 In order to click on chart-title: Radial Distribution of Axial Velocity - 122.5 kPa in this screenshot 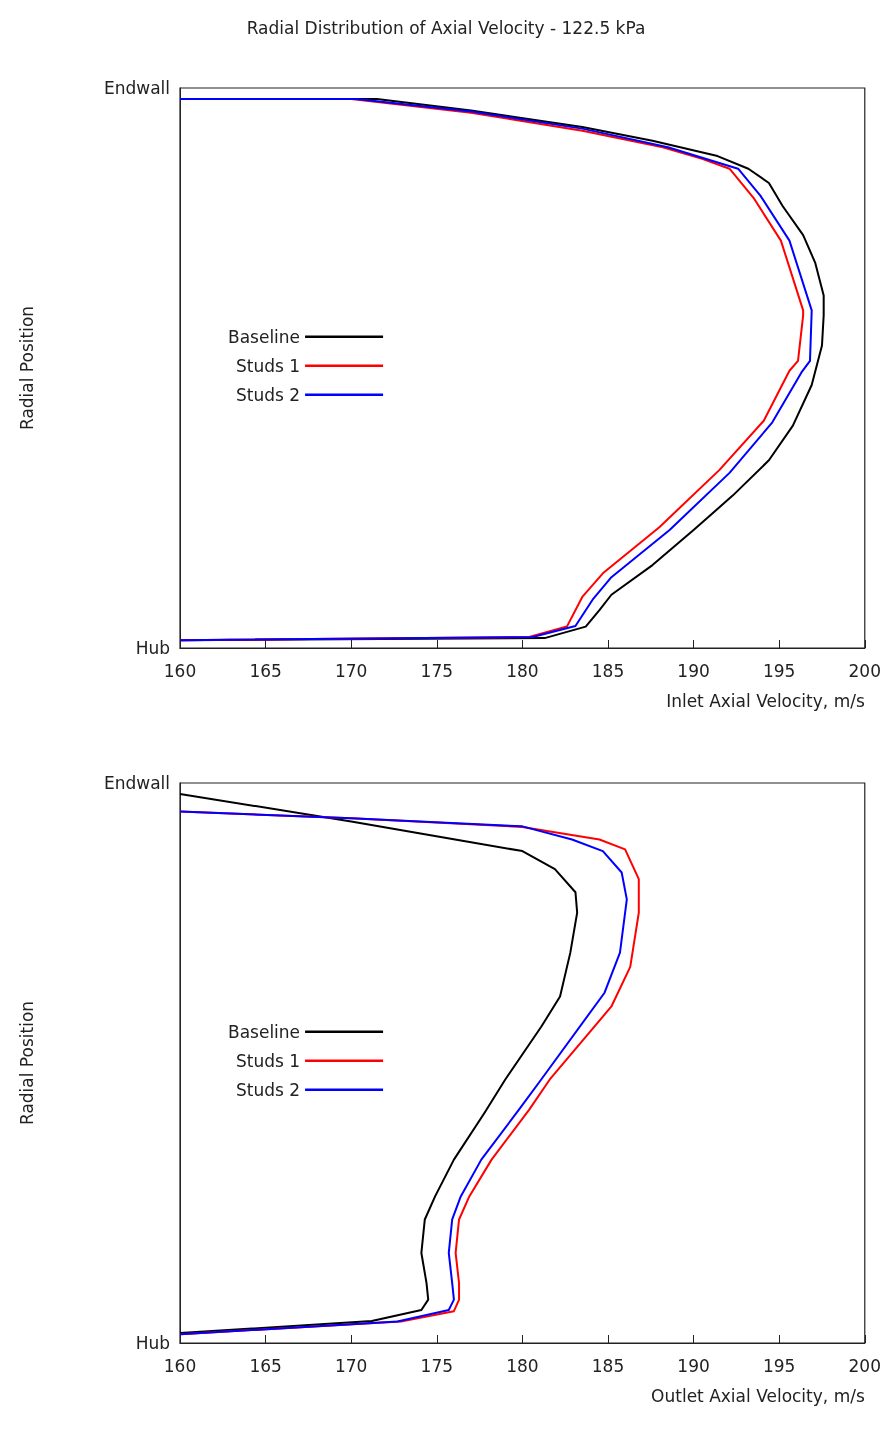, I will do `click(446, 27)`.